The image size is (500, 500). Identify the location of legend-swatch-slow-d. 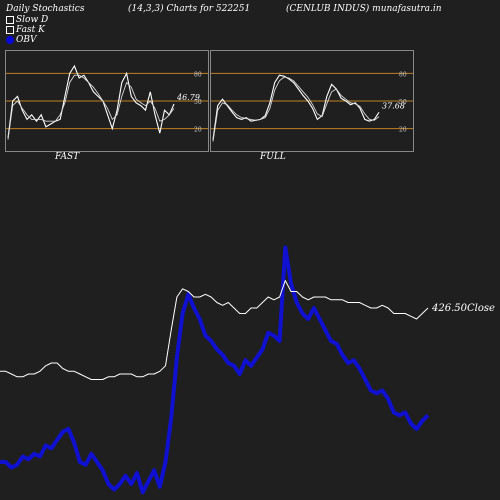
(10, 19).